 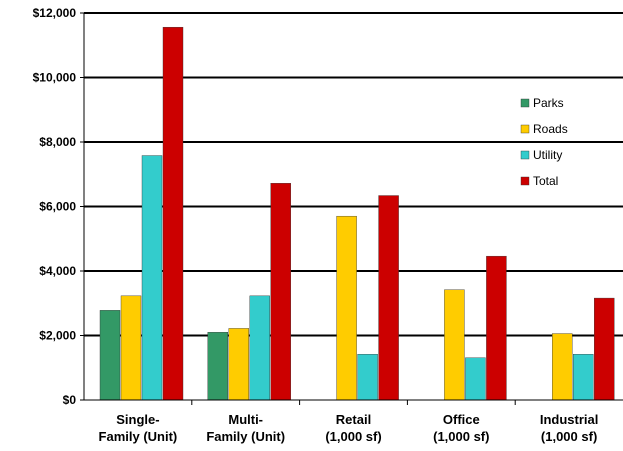 I want to click on legend-swatch-roads, so click(x=525, y=129).